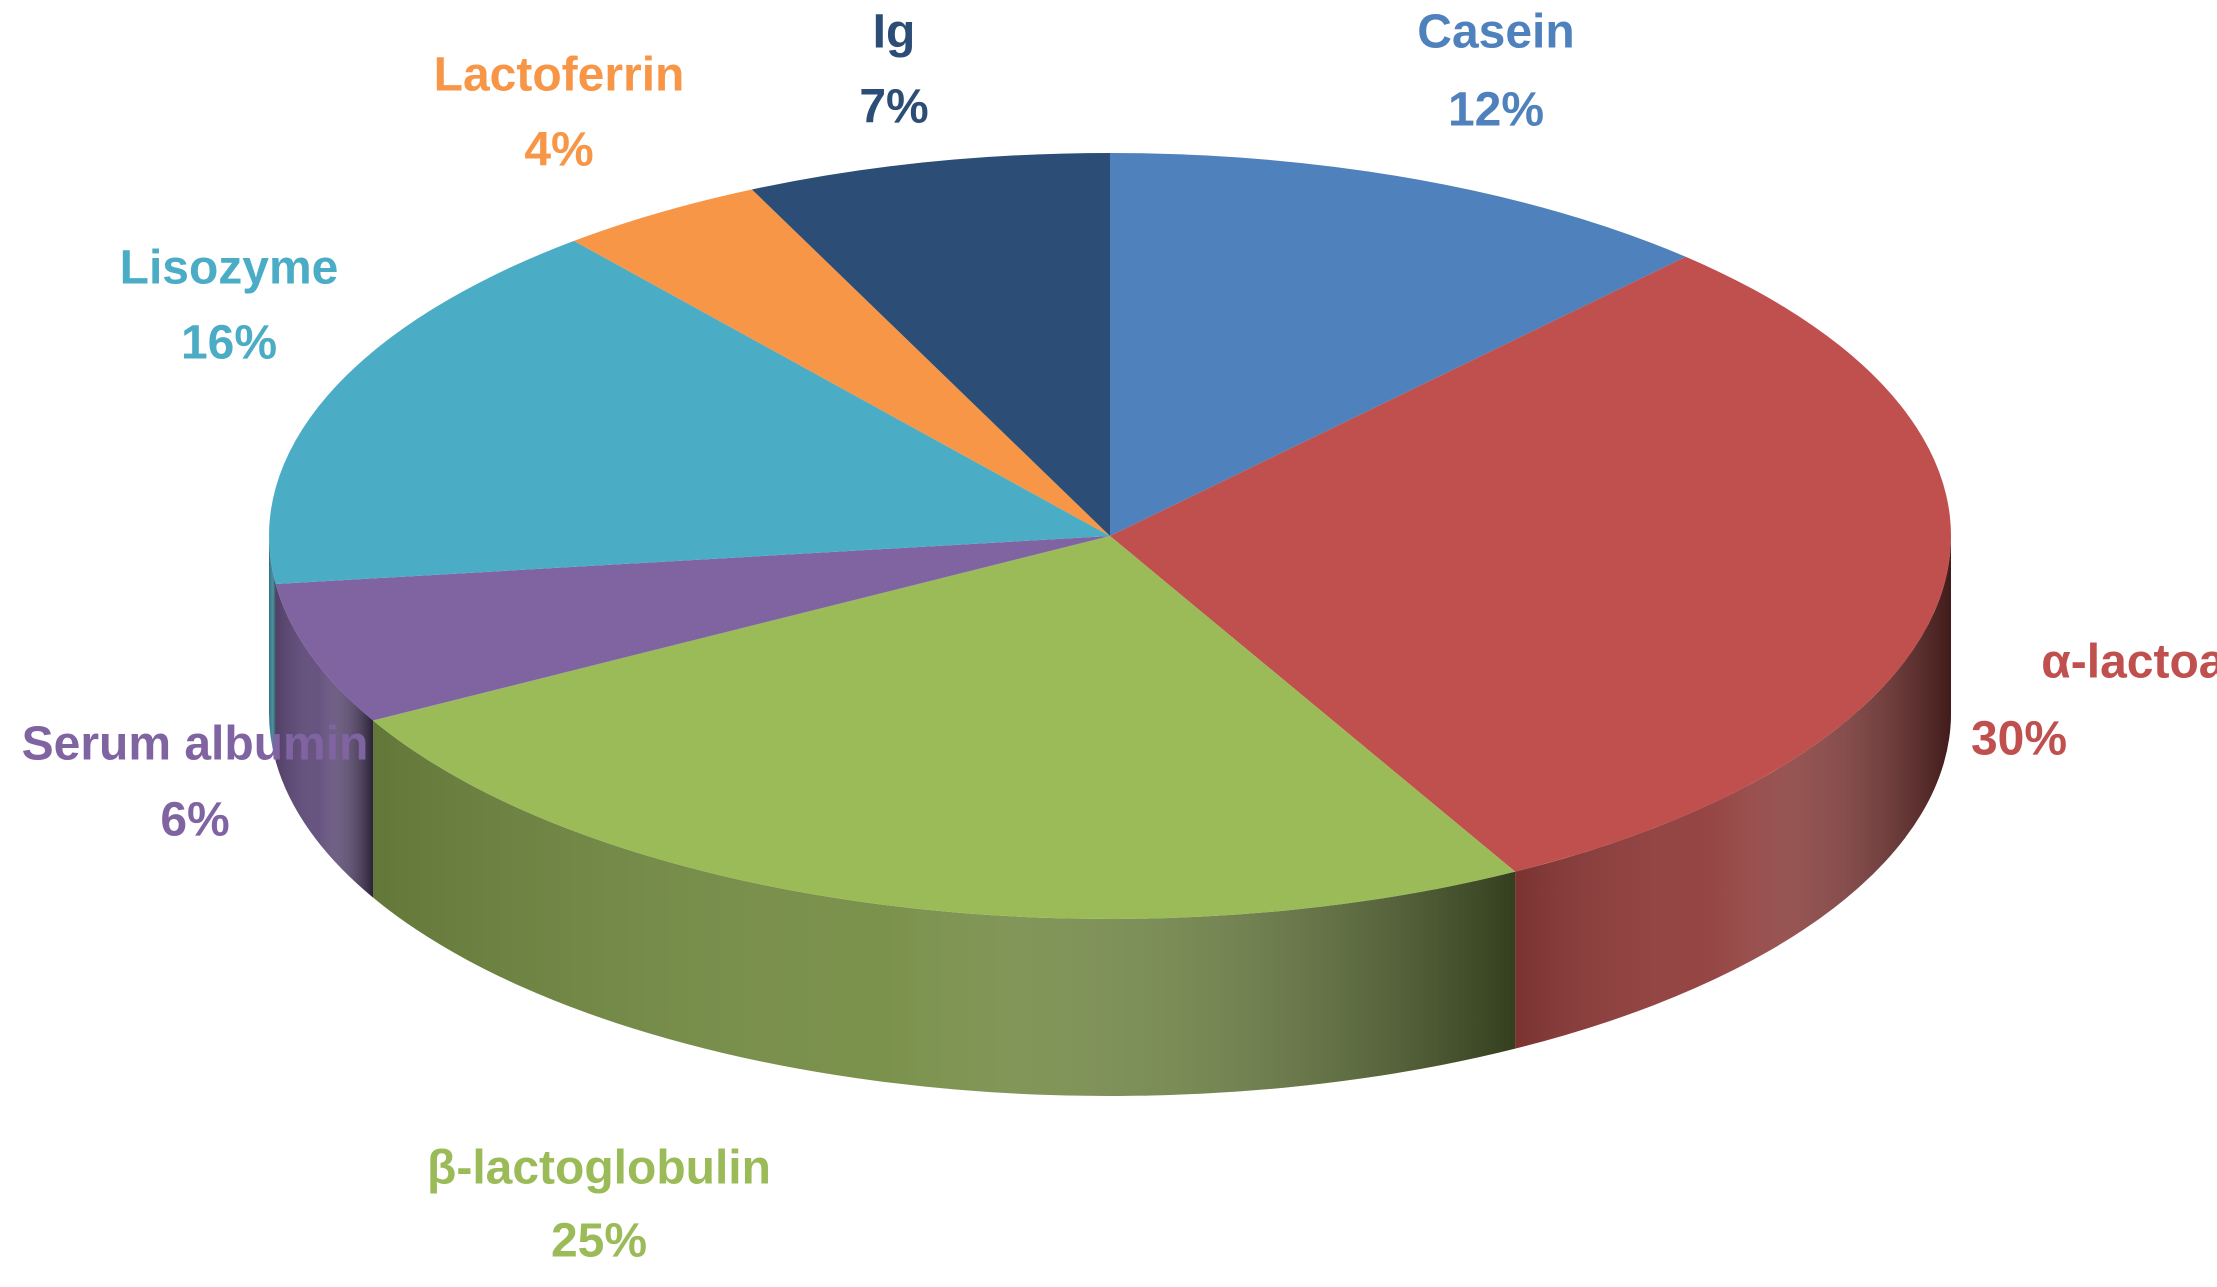 This screenshot has height=1287, width=2217. Describe the element at coordinates (2019, 739) in the screenshot. I see `value-label: 30%` at that location.